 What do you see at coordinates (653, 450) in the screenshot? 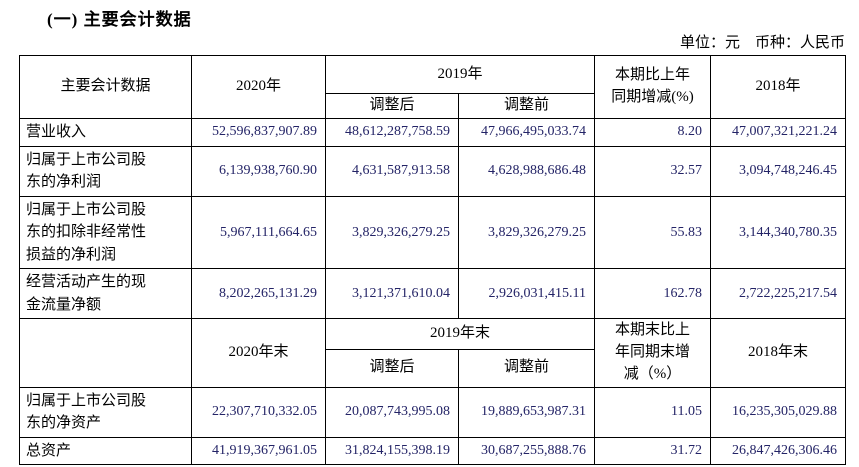
I see `value-end-change-pct: 31.72` at bounding box center [653, 450].